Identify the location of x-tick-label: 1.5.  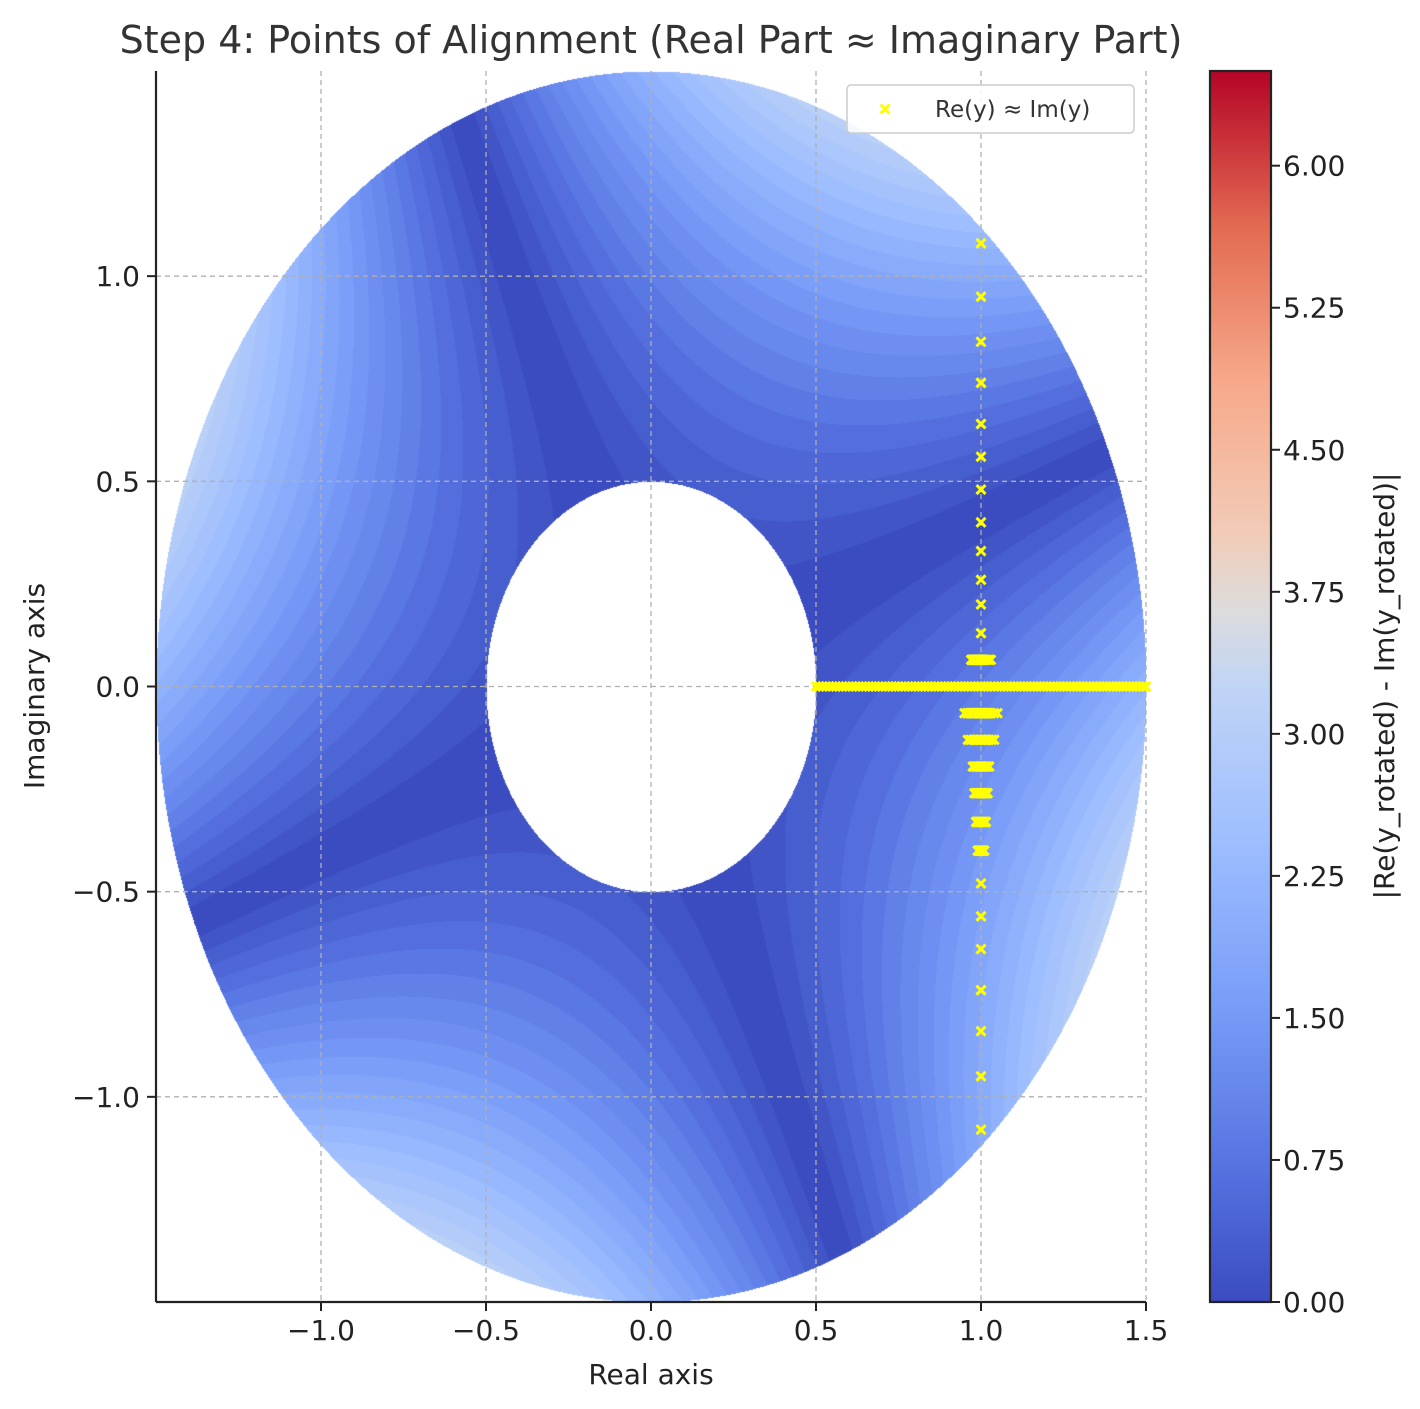
(1146, 1330).